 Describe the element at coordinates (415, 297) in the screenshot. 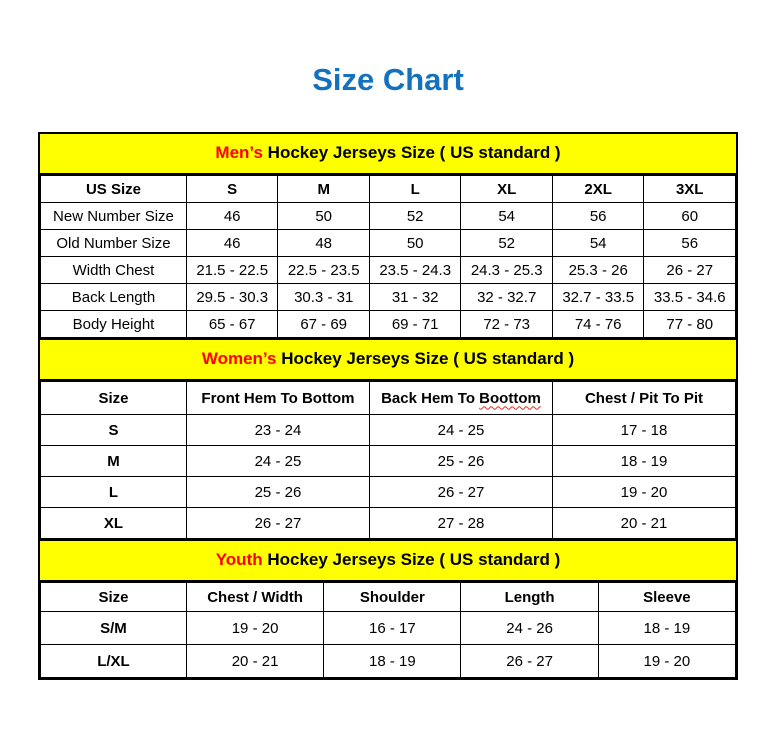

I see `size-value-cell: 31 - 32` at that location.